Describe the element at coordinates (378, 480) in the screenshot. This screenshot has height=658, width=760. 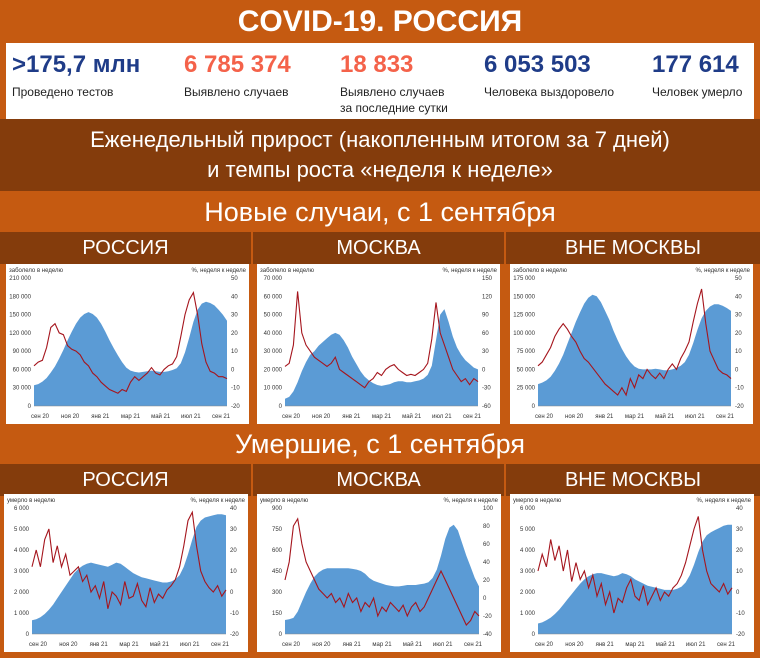
I see `region-label-moscow-deaths: МОСКВА` at that location.